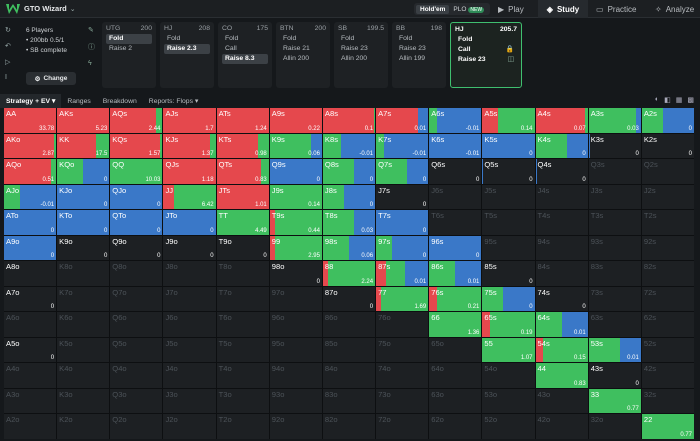 This screenshot has width=700, height=441. What do you see at coordinates (295, 197) in the screenshot?
I see `hand-cell-J9s: J9s 0.14` at bounding box center [295, 197].